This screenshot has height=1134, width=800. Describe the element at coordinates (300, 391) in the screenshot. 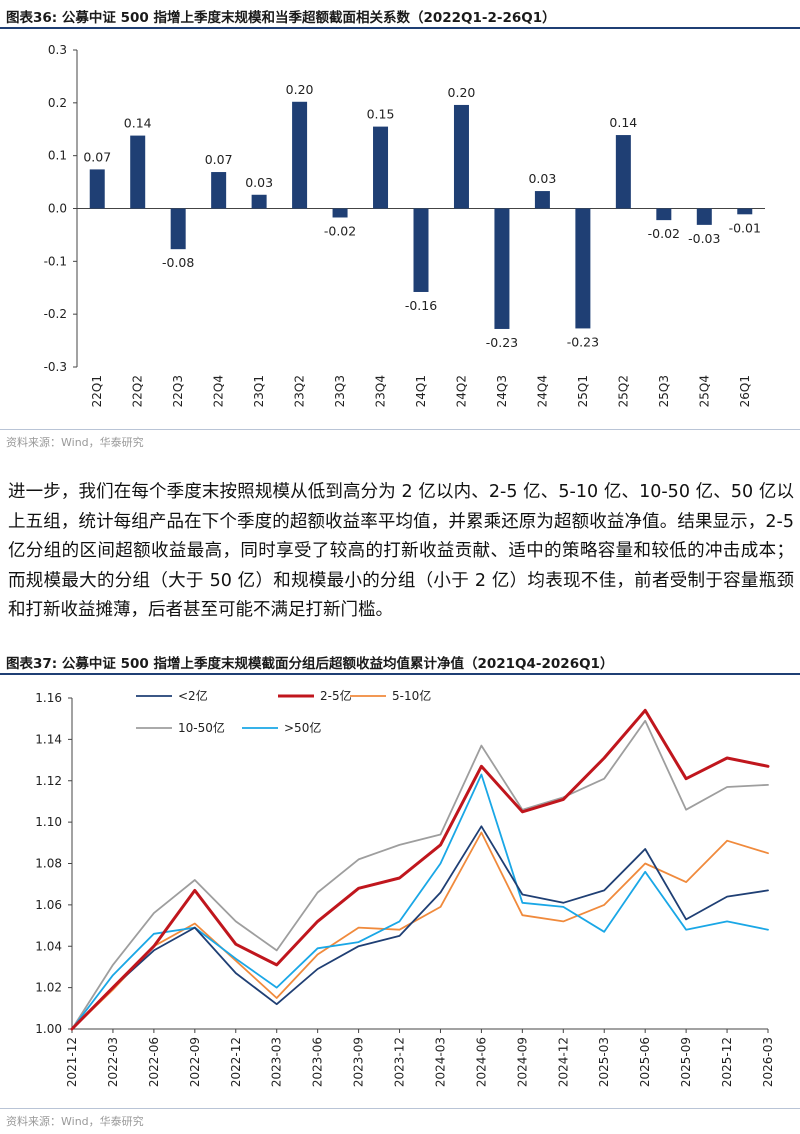

I see `bar-x-tick-label: 23Q2` at that location.